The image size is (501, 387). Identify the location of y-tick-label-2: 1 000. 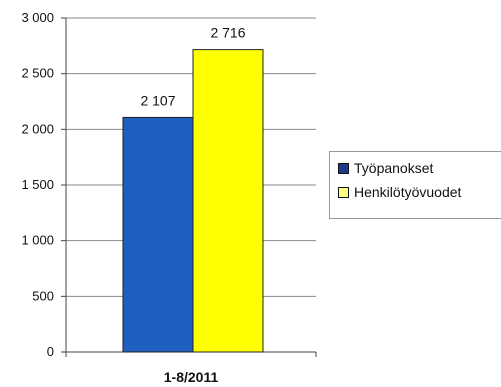
(37, 240).